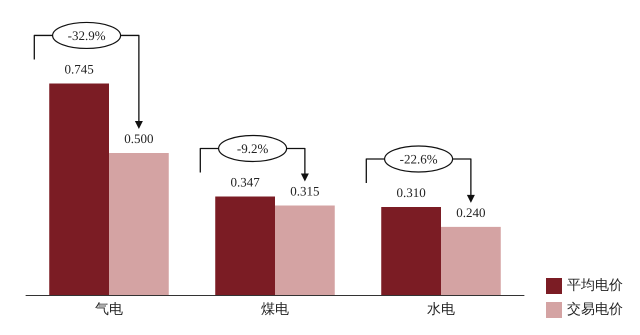 This screenshot has width=640, height=335. What do you see at coordinates (252, 148) in the screenshot?
I see `annotation: -9.2%` at bounding box center [252, 148].